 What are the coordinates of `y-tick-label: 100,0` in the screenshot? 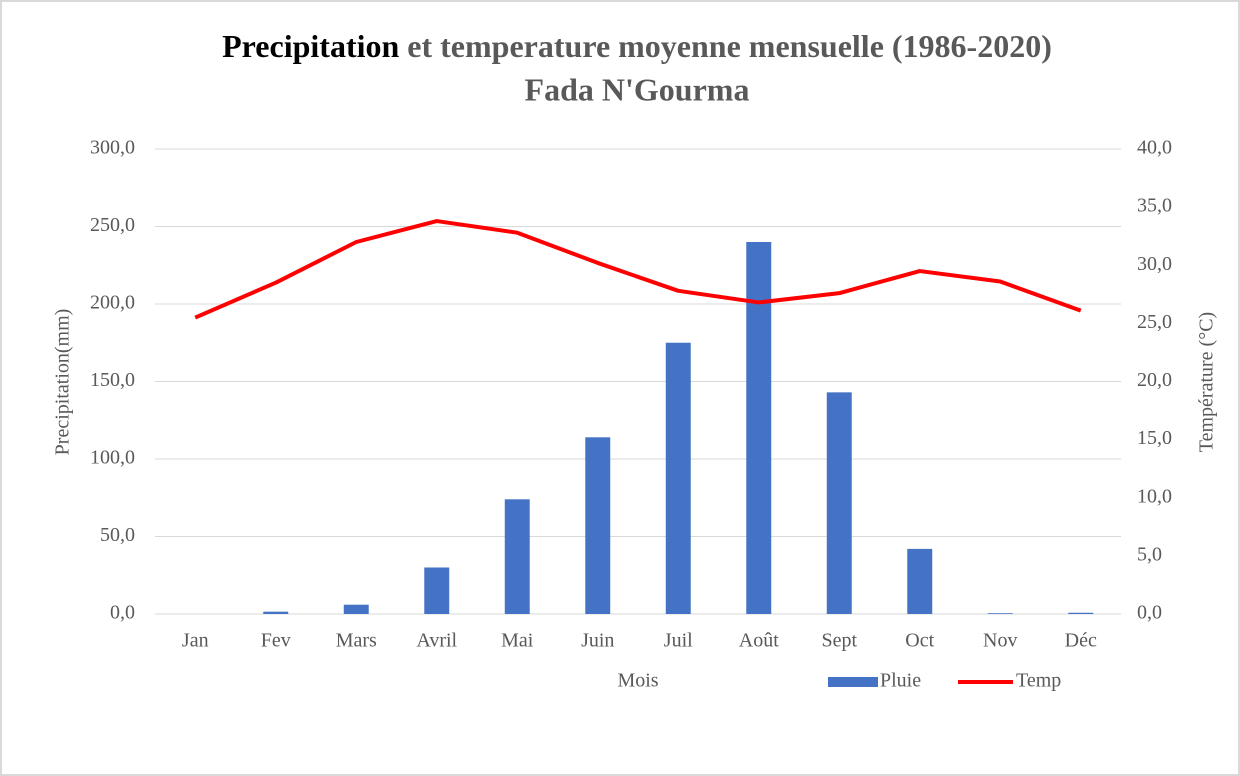 It's located at (112, 458).